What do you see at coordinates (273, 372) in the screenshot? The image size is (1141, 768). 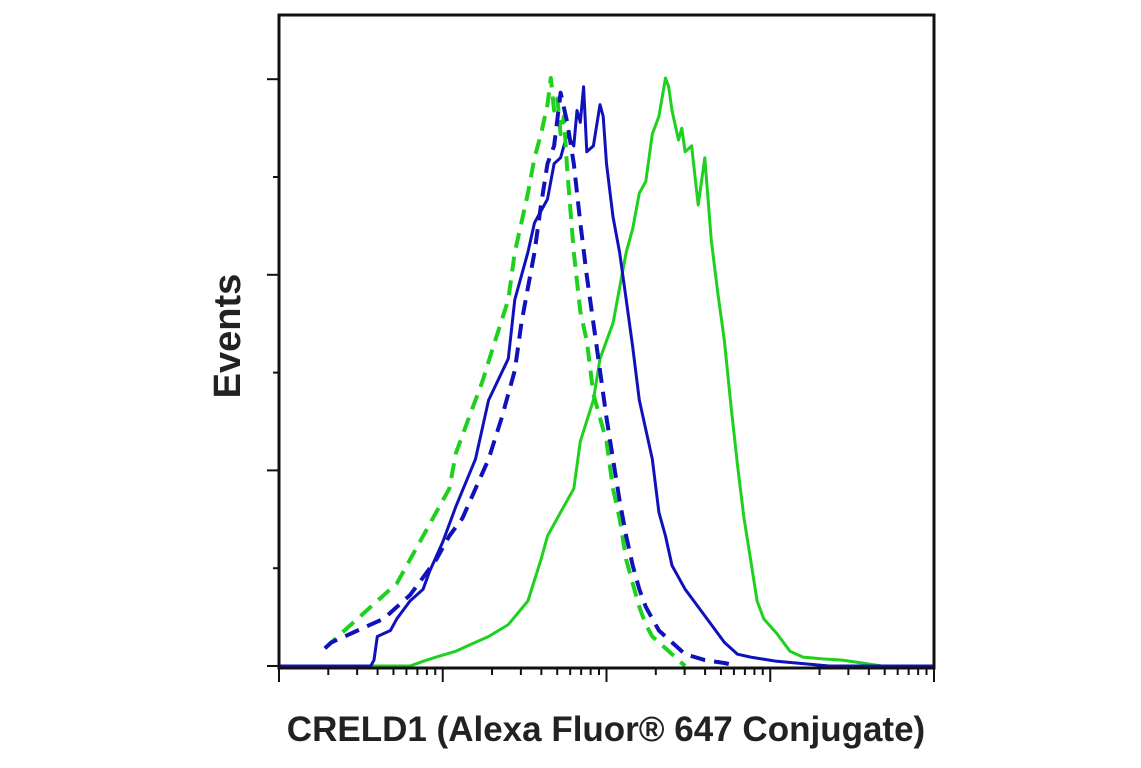 I see `y-axis-ticks` at bounding box center [273, 372].